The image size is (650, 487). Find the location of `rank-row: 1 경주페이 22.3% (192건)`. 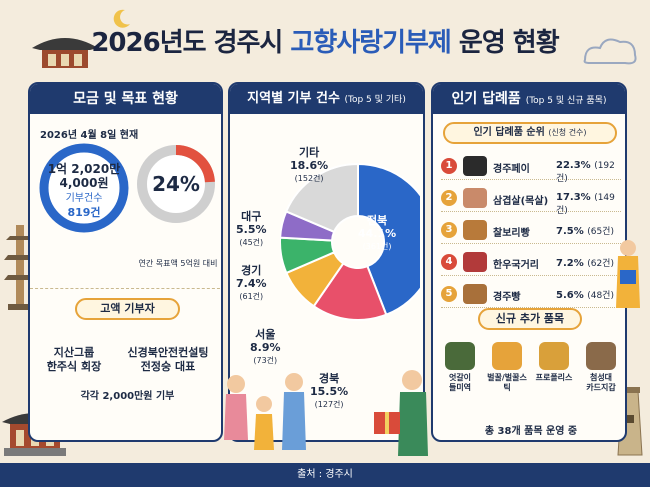

rank-row: 1 경주페이 22.3% (192건) is located at coordinates (531, 169).